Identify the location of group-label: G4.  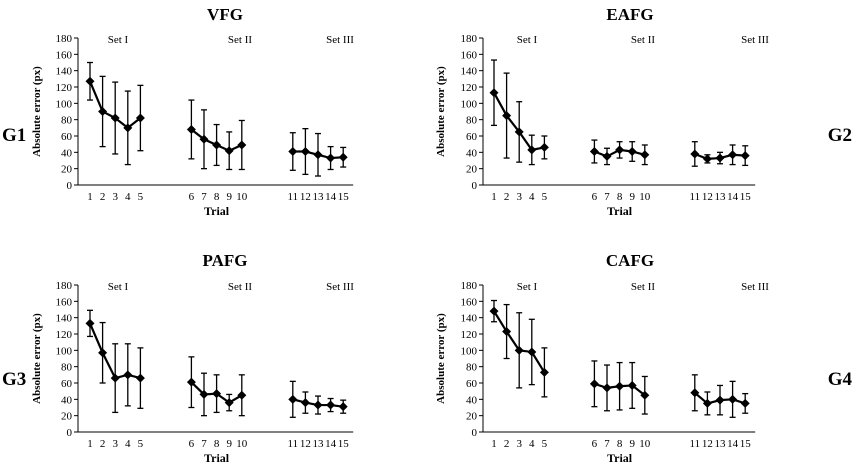
(840, 379).